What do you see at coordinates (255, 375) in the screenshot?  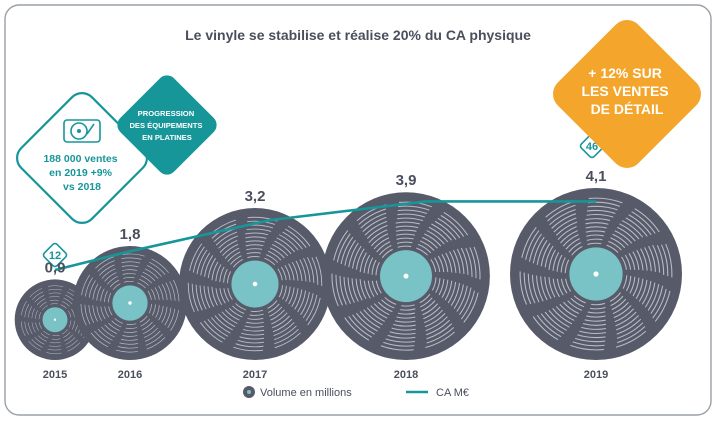 I see `year-label-2017: 2017` at bounding box center [255, 375].